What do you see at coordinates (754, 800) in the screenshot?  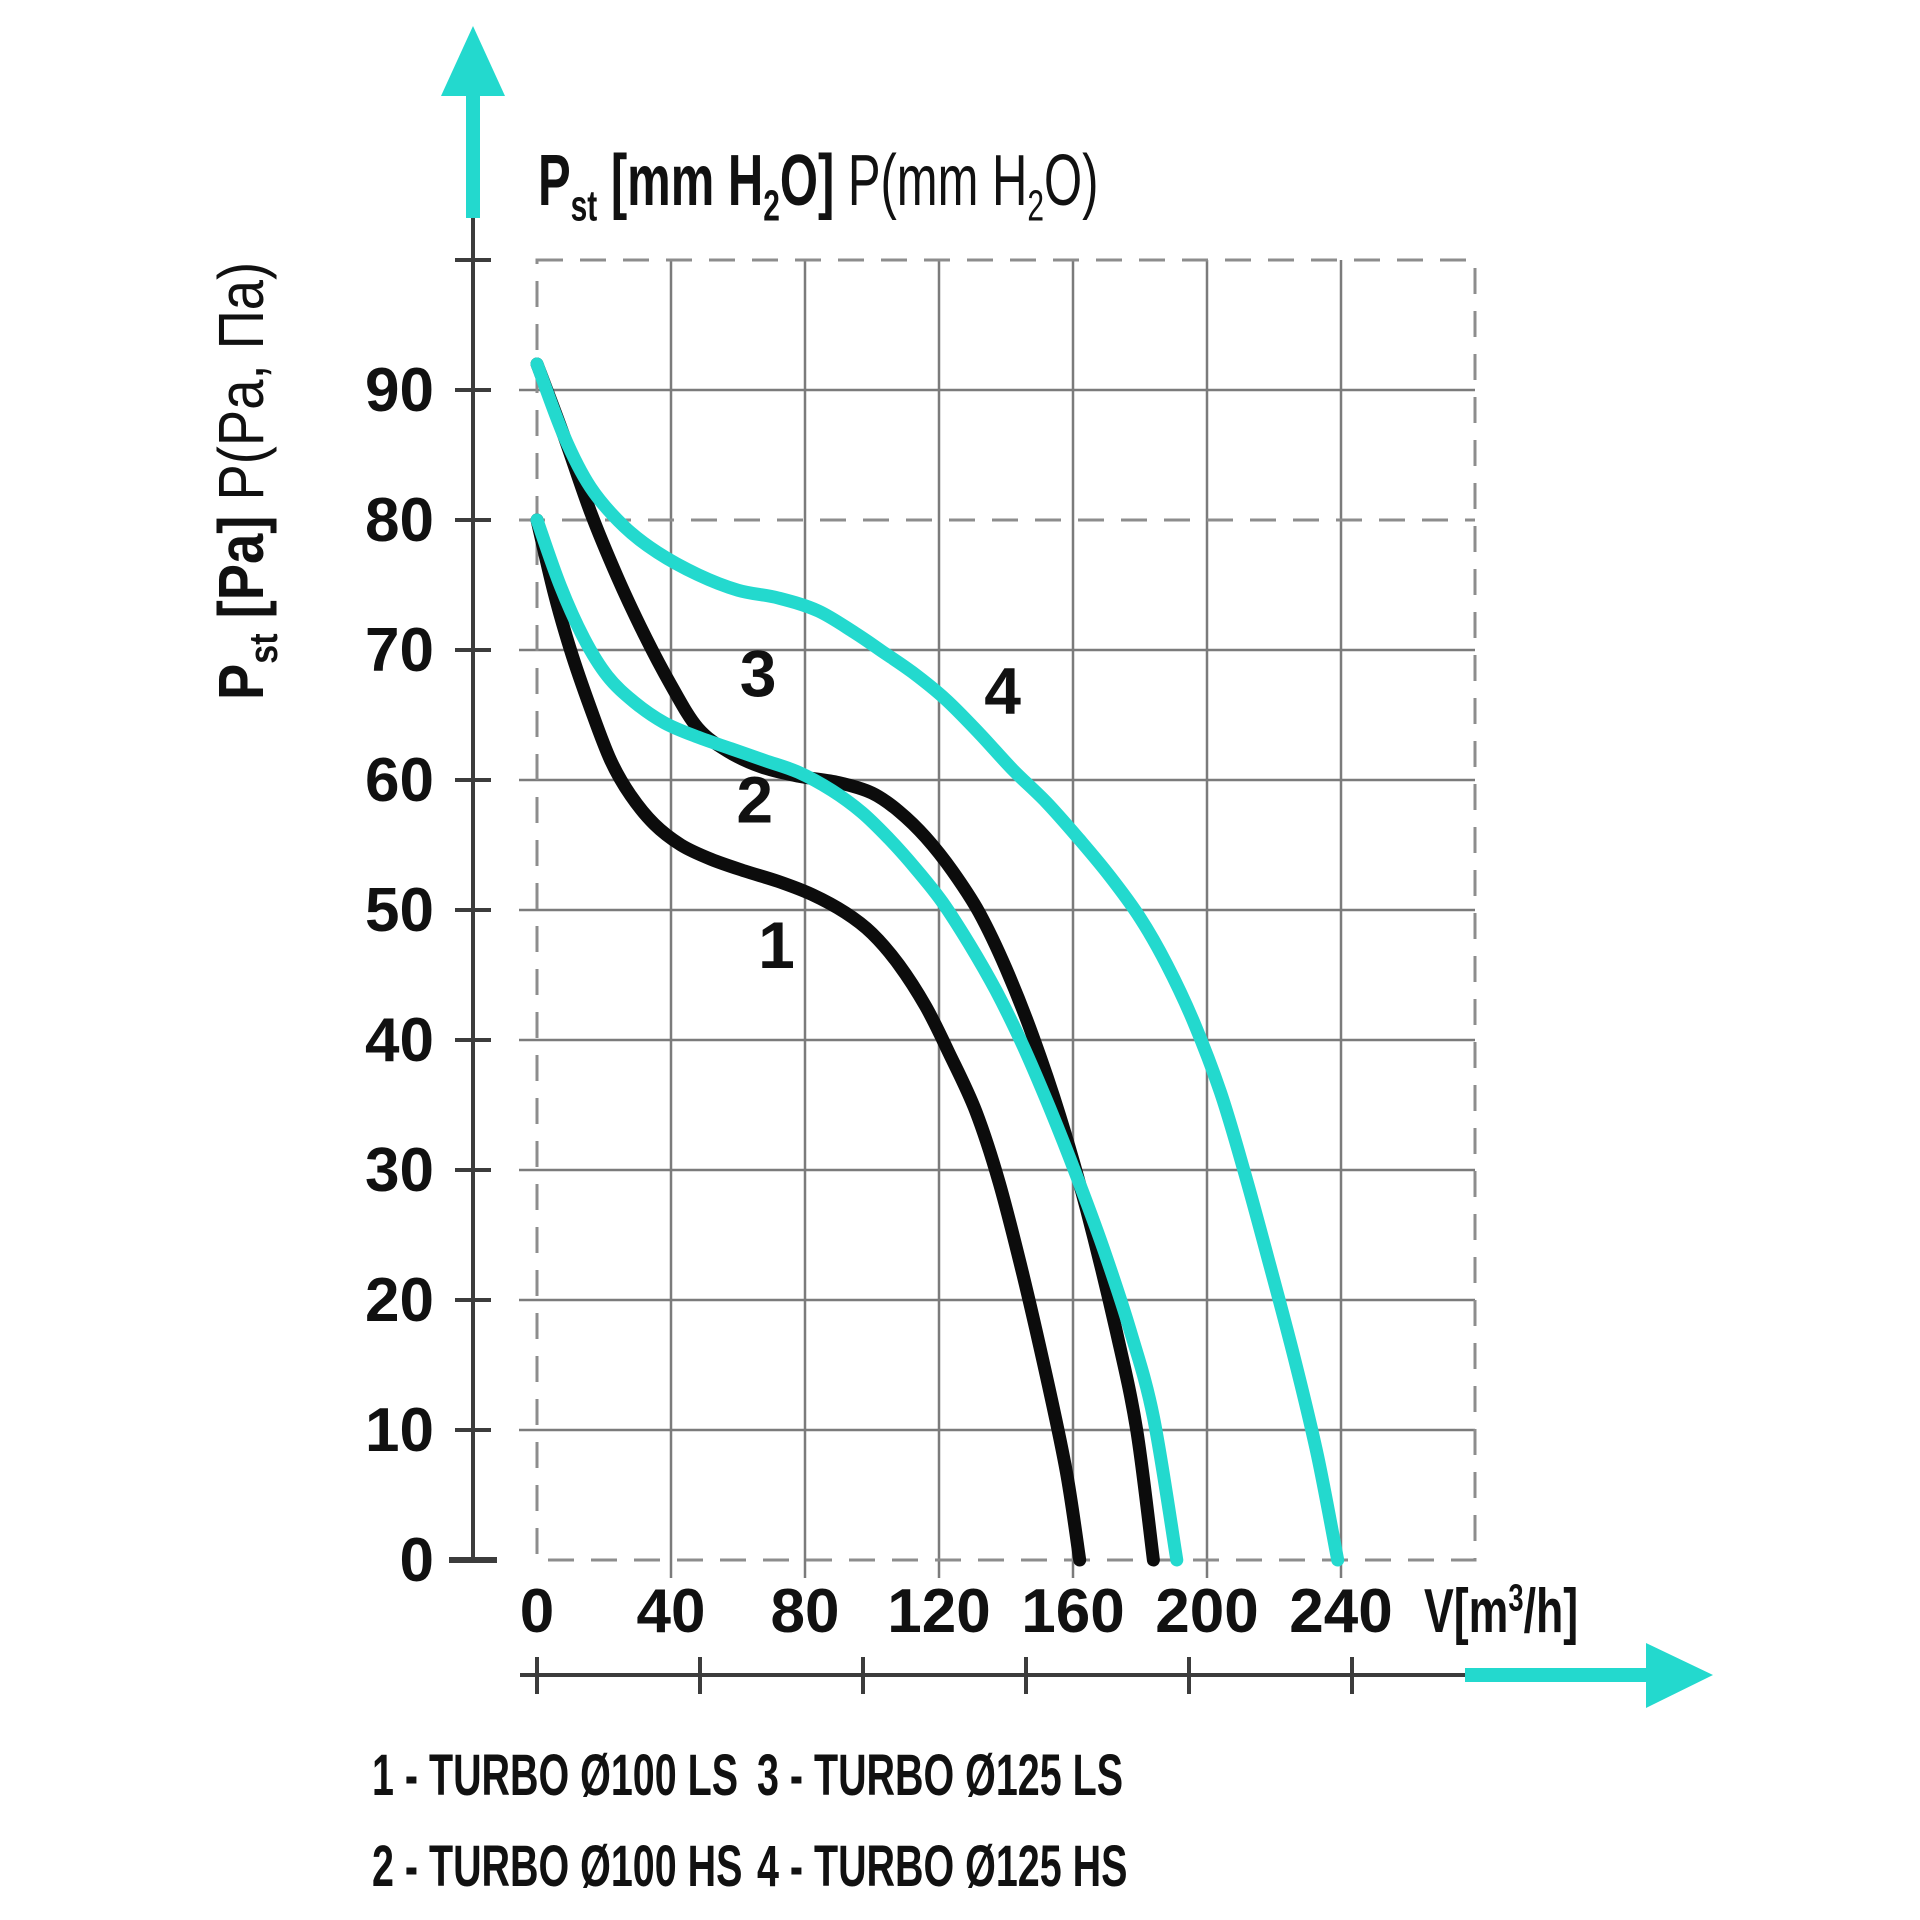 I see `curve-number-label-2: 2` at bounding box center [754, 800].